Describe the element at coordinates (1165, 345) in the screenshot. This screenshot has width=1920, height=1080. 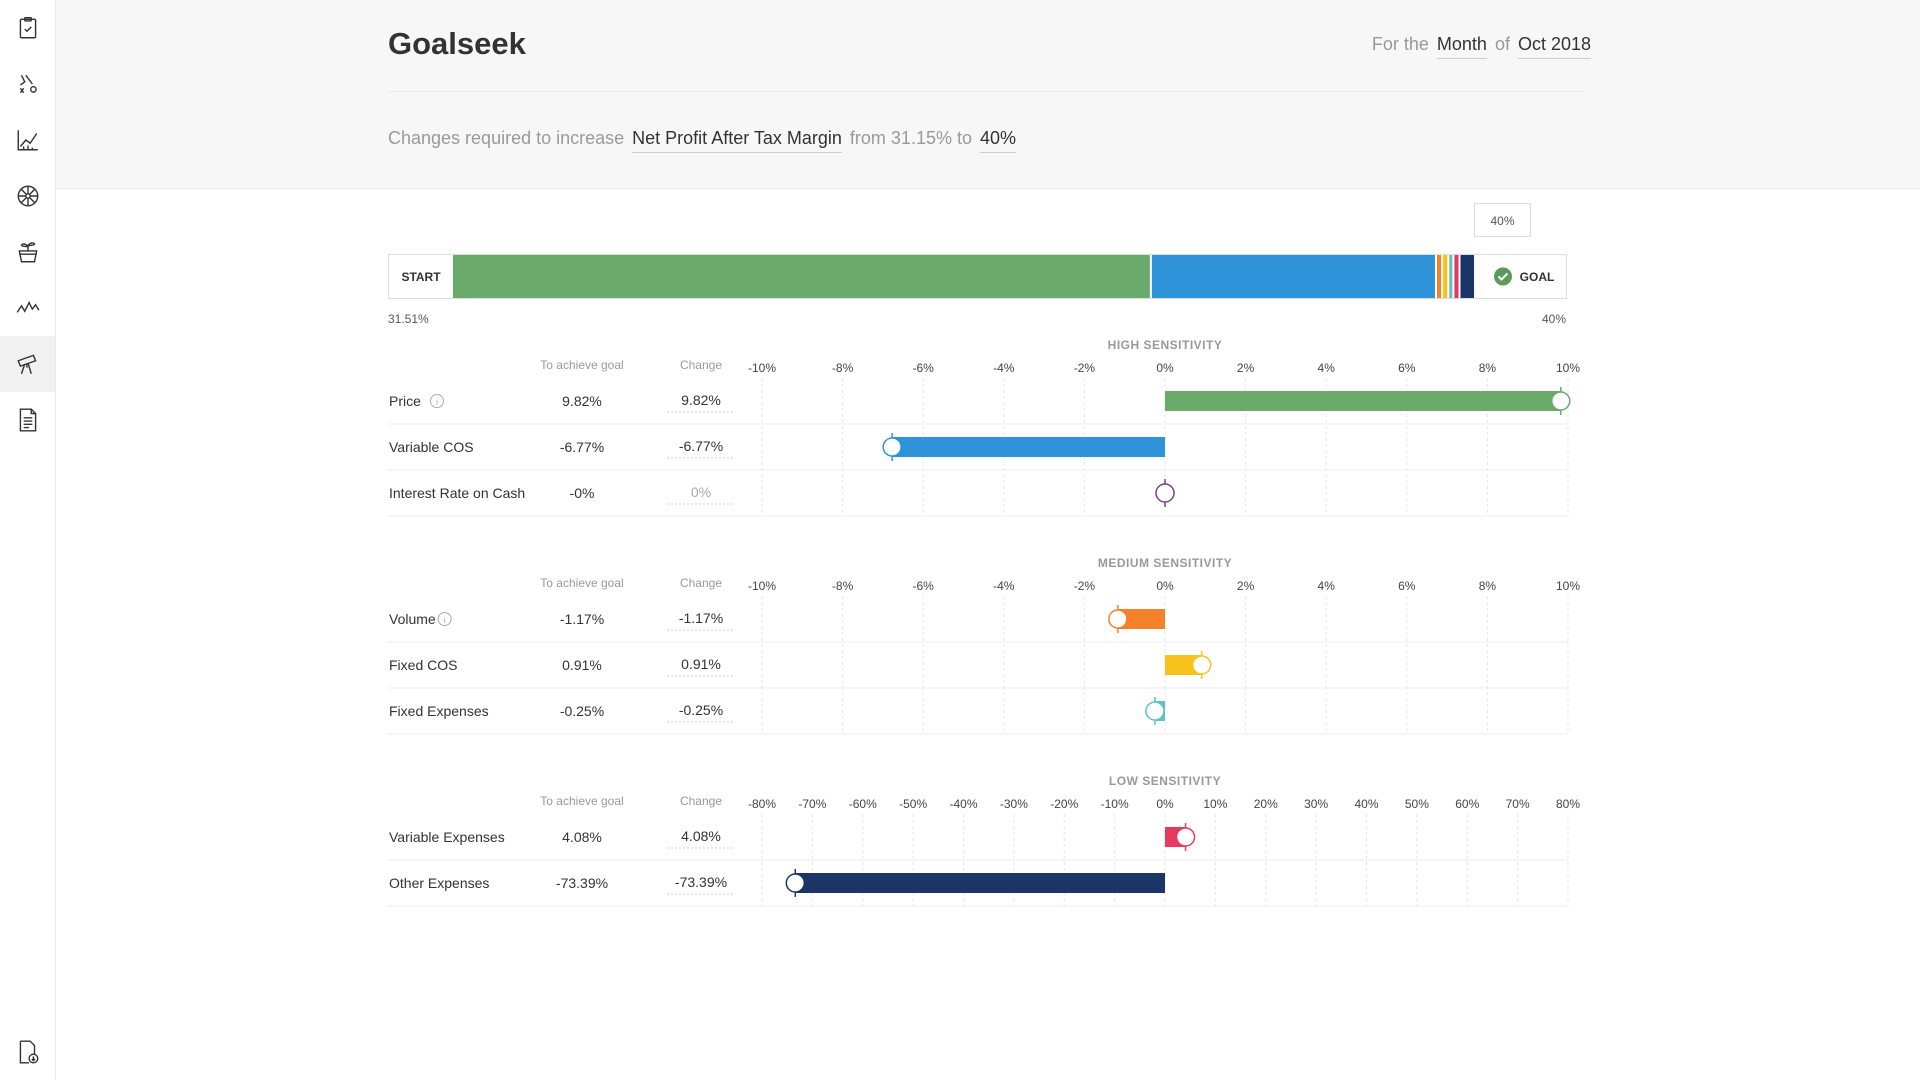
I see `section-title: HIGH SENSITIVITY` at that location.